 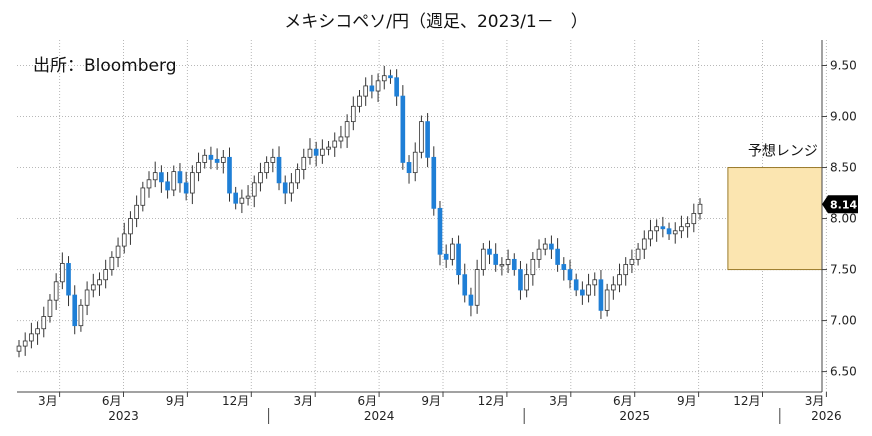 I want to click on chart-title: メキシコペソ/円（週足、2023/1－ ）, so click(x=436, y=22).